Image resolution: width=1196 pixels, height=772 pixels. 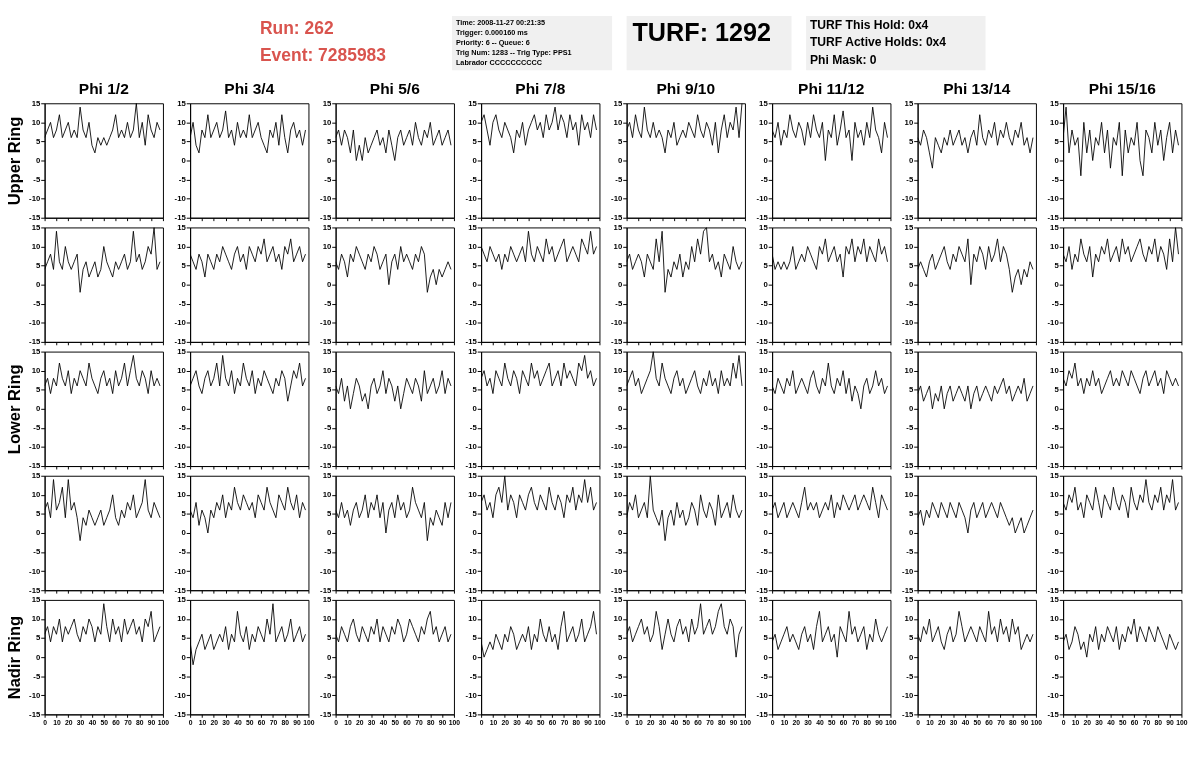 I want to click on text: TURF Active Holds: 0x4, so click(x=878, y=42).